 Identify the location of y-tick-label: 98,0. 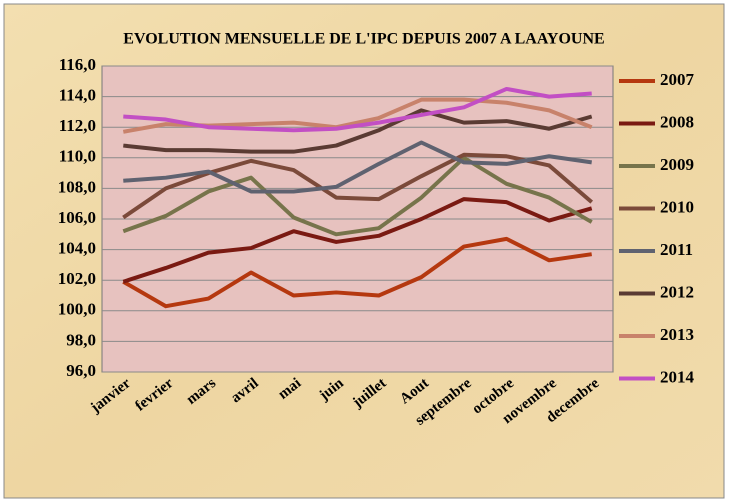
(81, 339).